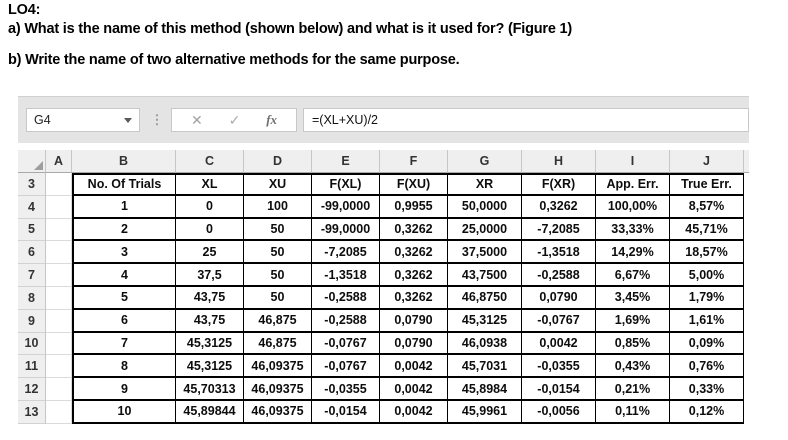 The image size is (788, 440). What do you see at coordinates (32, 161) in the screenshot?
I see `select-all-corner` at bounding box center [32, 161].